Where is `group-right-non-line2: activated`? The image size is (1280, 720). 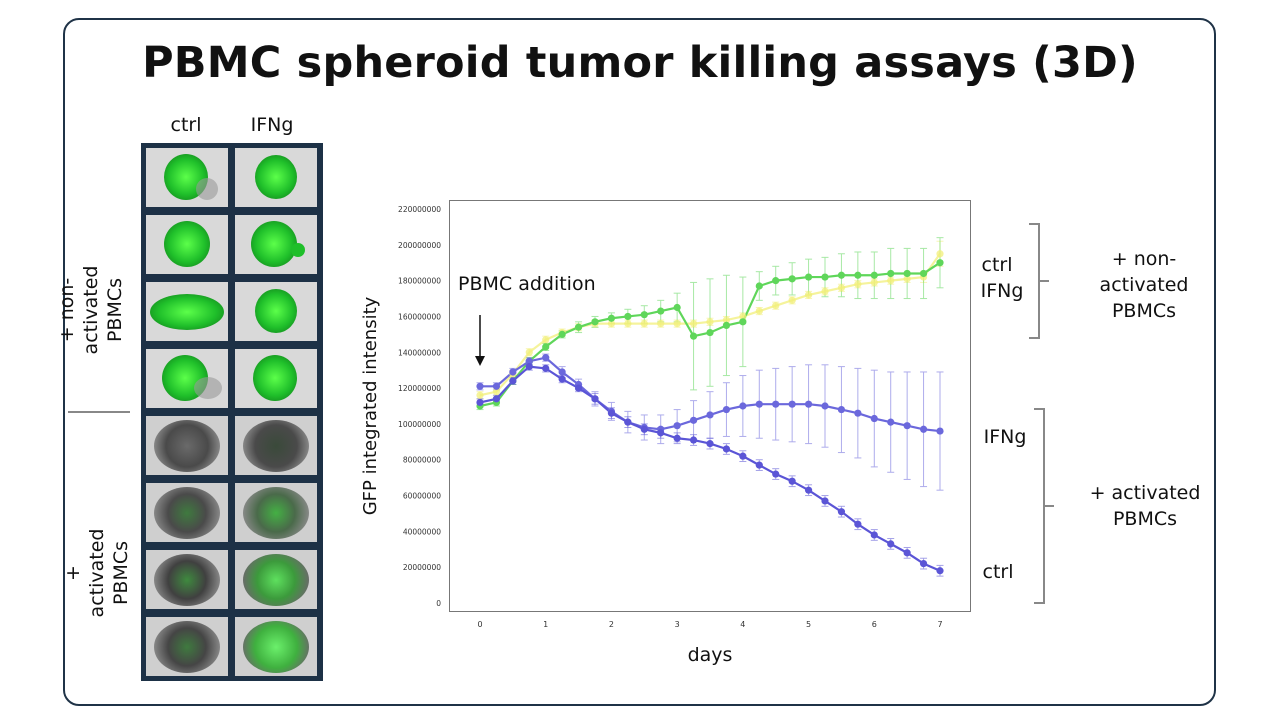
group-right-non-line2: activated is located at coordinates (1144, 285).